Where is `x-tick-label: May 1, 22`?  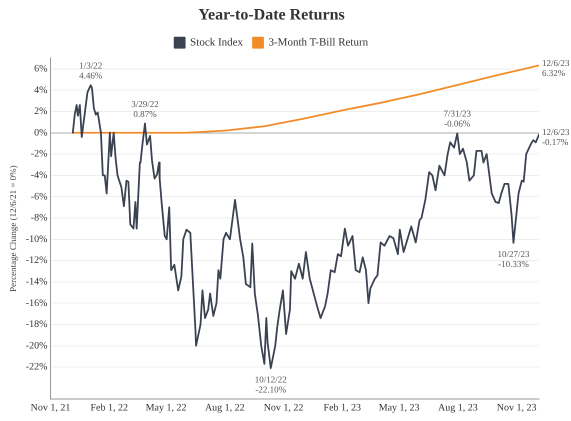
x-tick-label: May 1, 22 is located at coordinates (166, 408).